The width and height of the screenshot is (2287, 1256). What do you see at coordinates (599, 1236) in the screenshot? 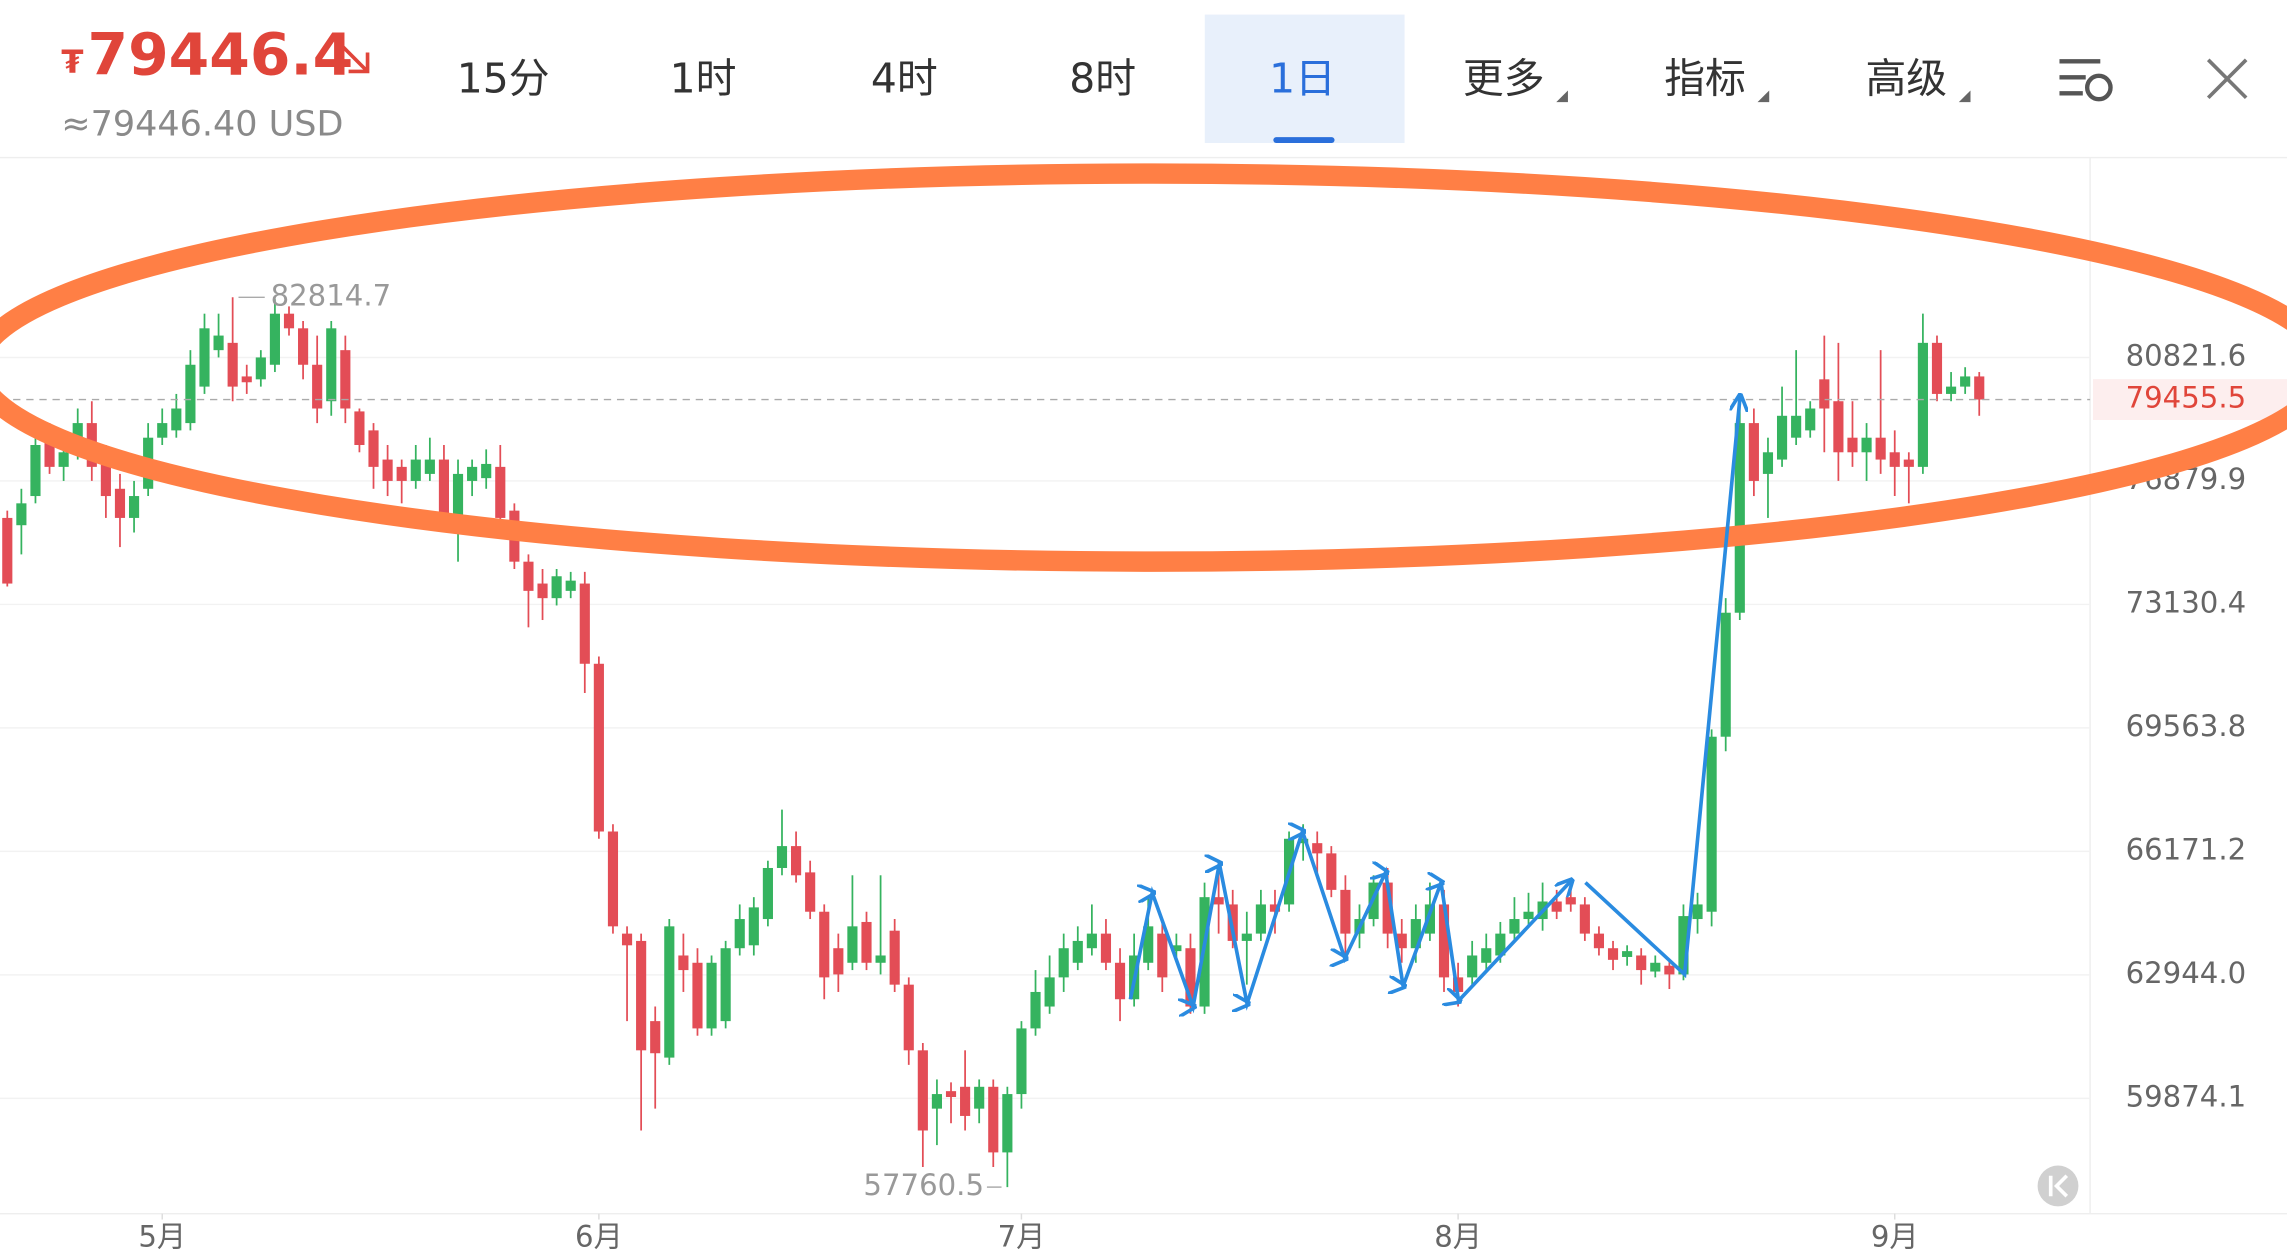
I see `x-tick-label: 6月` at bounding box center [599, 1236].